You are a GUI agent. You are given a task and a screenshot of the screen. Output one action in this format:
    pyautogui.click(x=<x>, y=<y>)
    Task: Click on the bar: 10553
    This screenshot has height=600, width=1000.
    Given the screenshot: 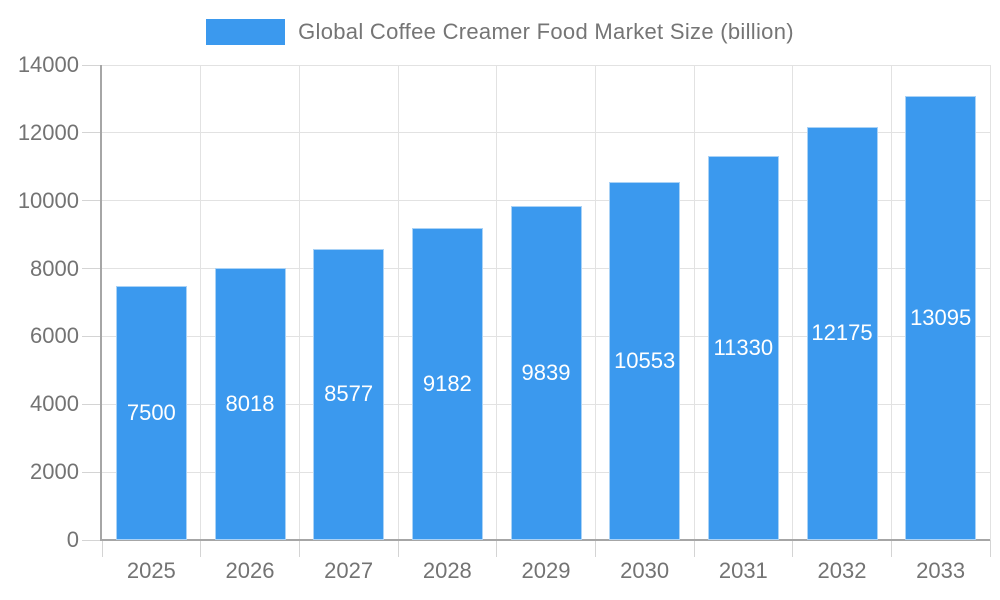 What is the action you would take?
    pyautogui.click(x=645, y=360)
    